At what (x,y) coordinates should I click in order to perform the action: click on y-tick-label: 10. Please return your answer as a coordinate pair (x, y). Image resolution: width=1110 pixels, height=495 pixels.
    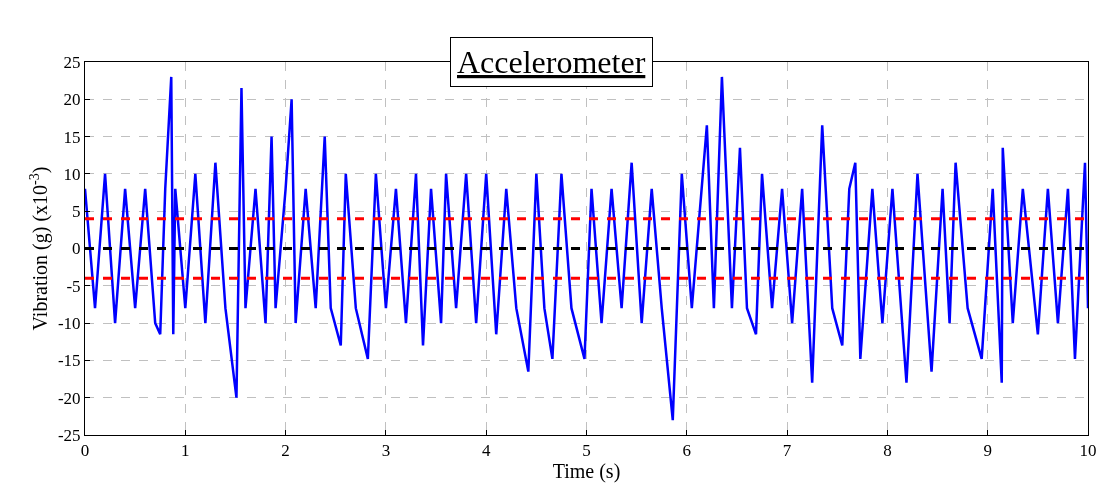
    Looking at the image, I should click on (72, 174).